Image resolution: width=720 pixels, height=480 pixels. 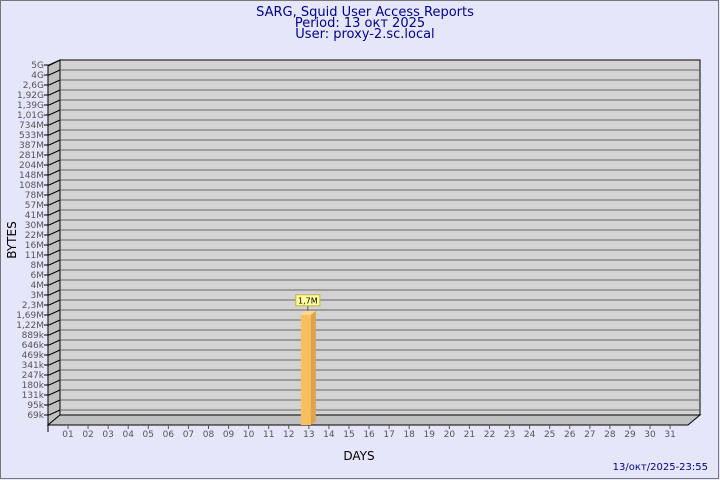 What do you see at coordinates (34, 226) in the screenshot?
I see `y-tick-label: 30M` at bounding box center [34, 226].